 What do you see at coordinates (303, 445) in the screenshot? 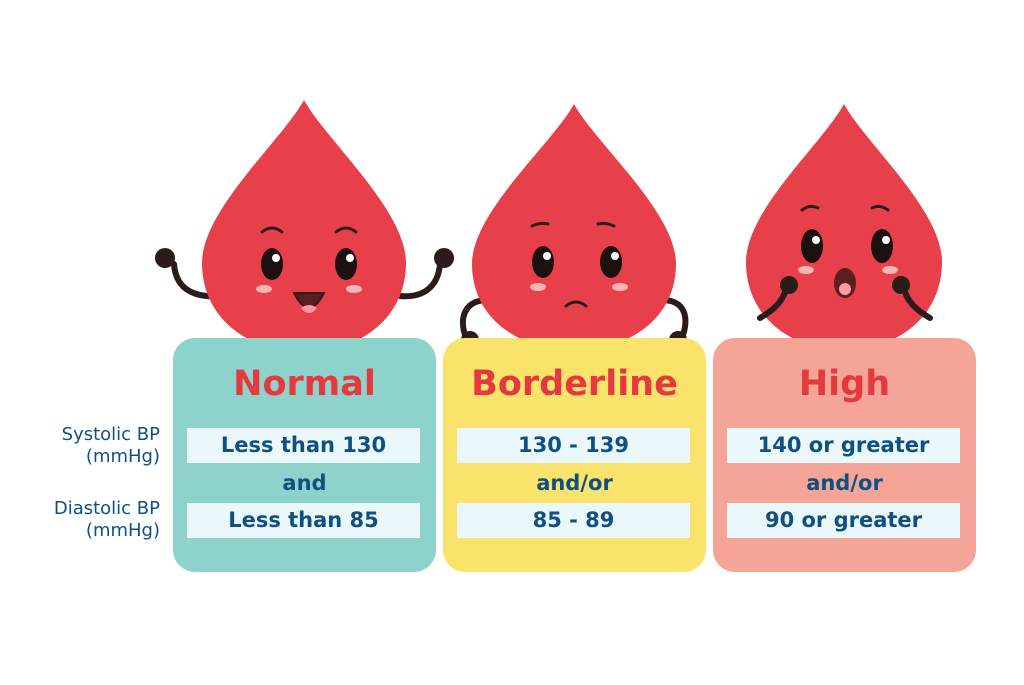
I see `systolic-value-normal: Less than 130` at bounding box center [303, 445].